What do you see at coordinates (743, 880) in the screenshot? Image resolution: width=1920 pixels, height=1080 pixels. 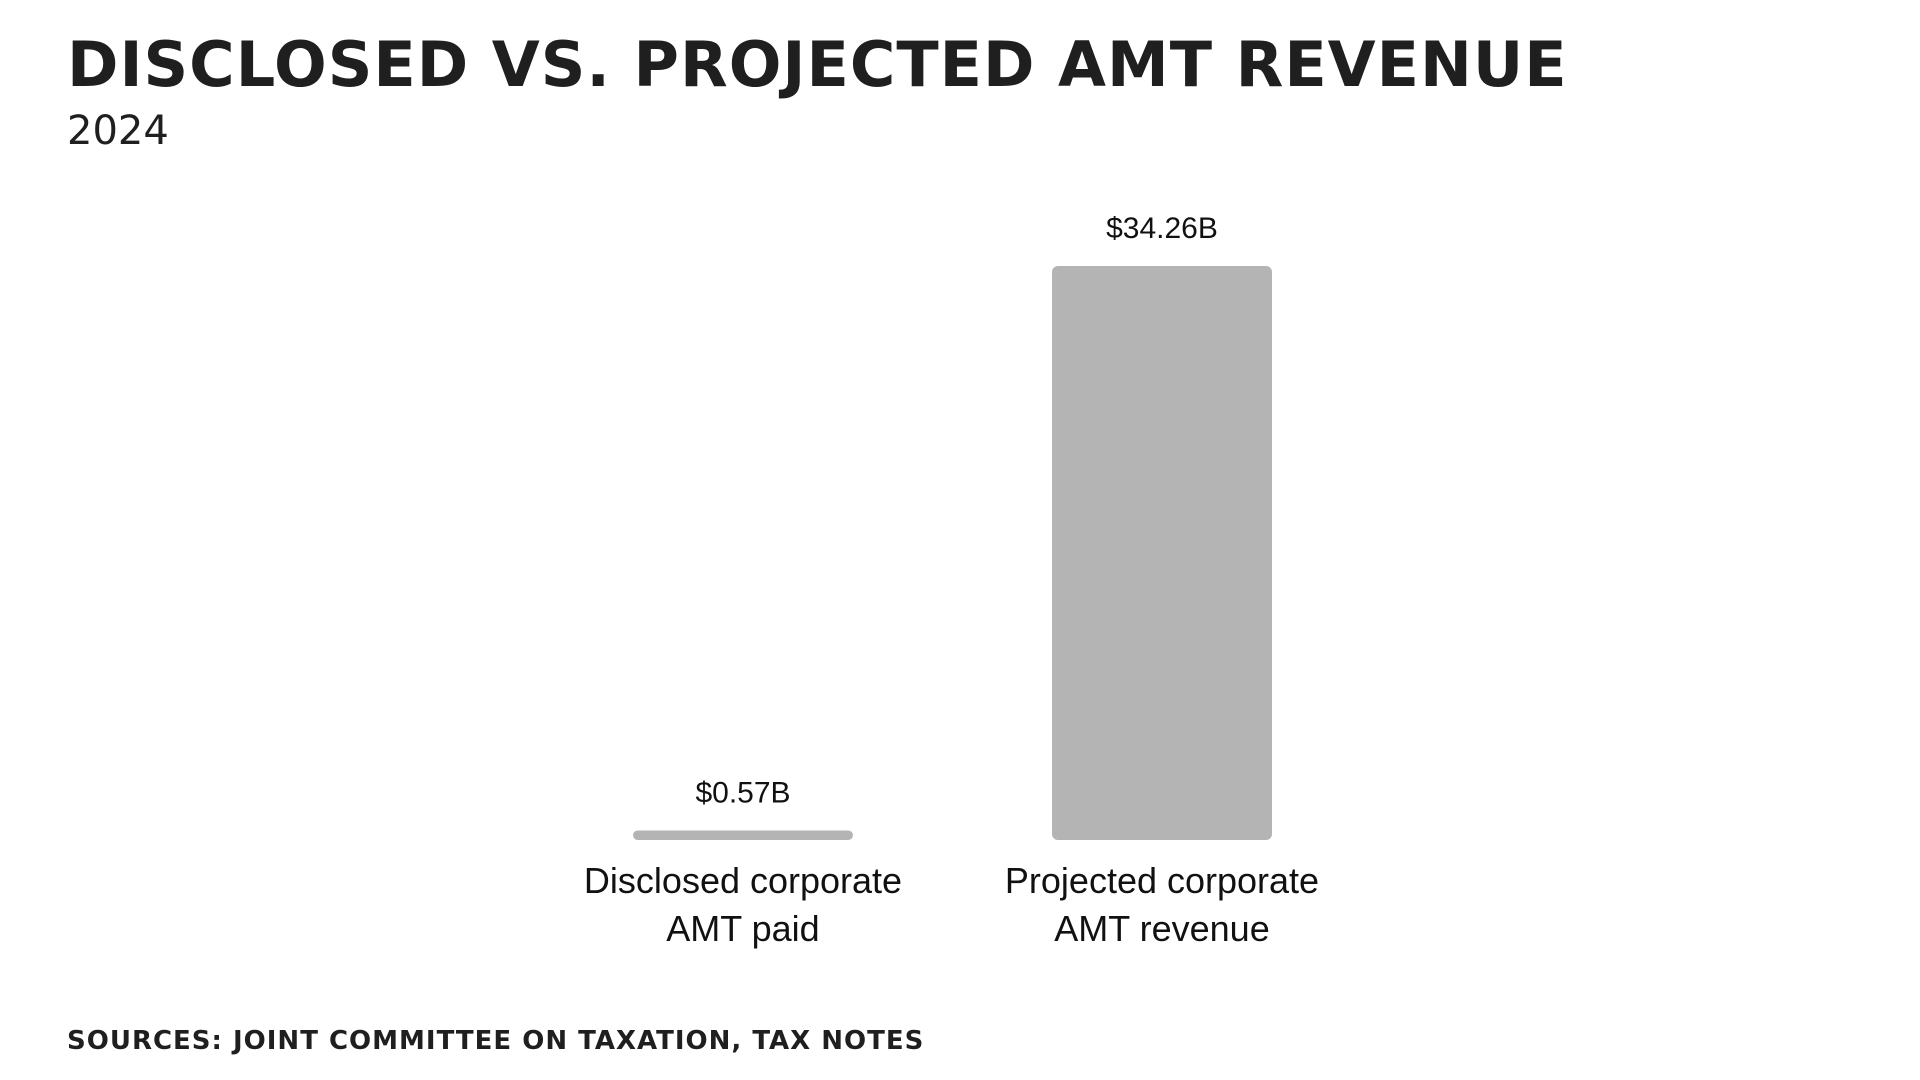 I see `category-label-1-line-1: Disclosed corporate` at bounding box center [743, 880].